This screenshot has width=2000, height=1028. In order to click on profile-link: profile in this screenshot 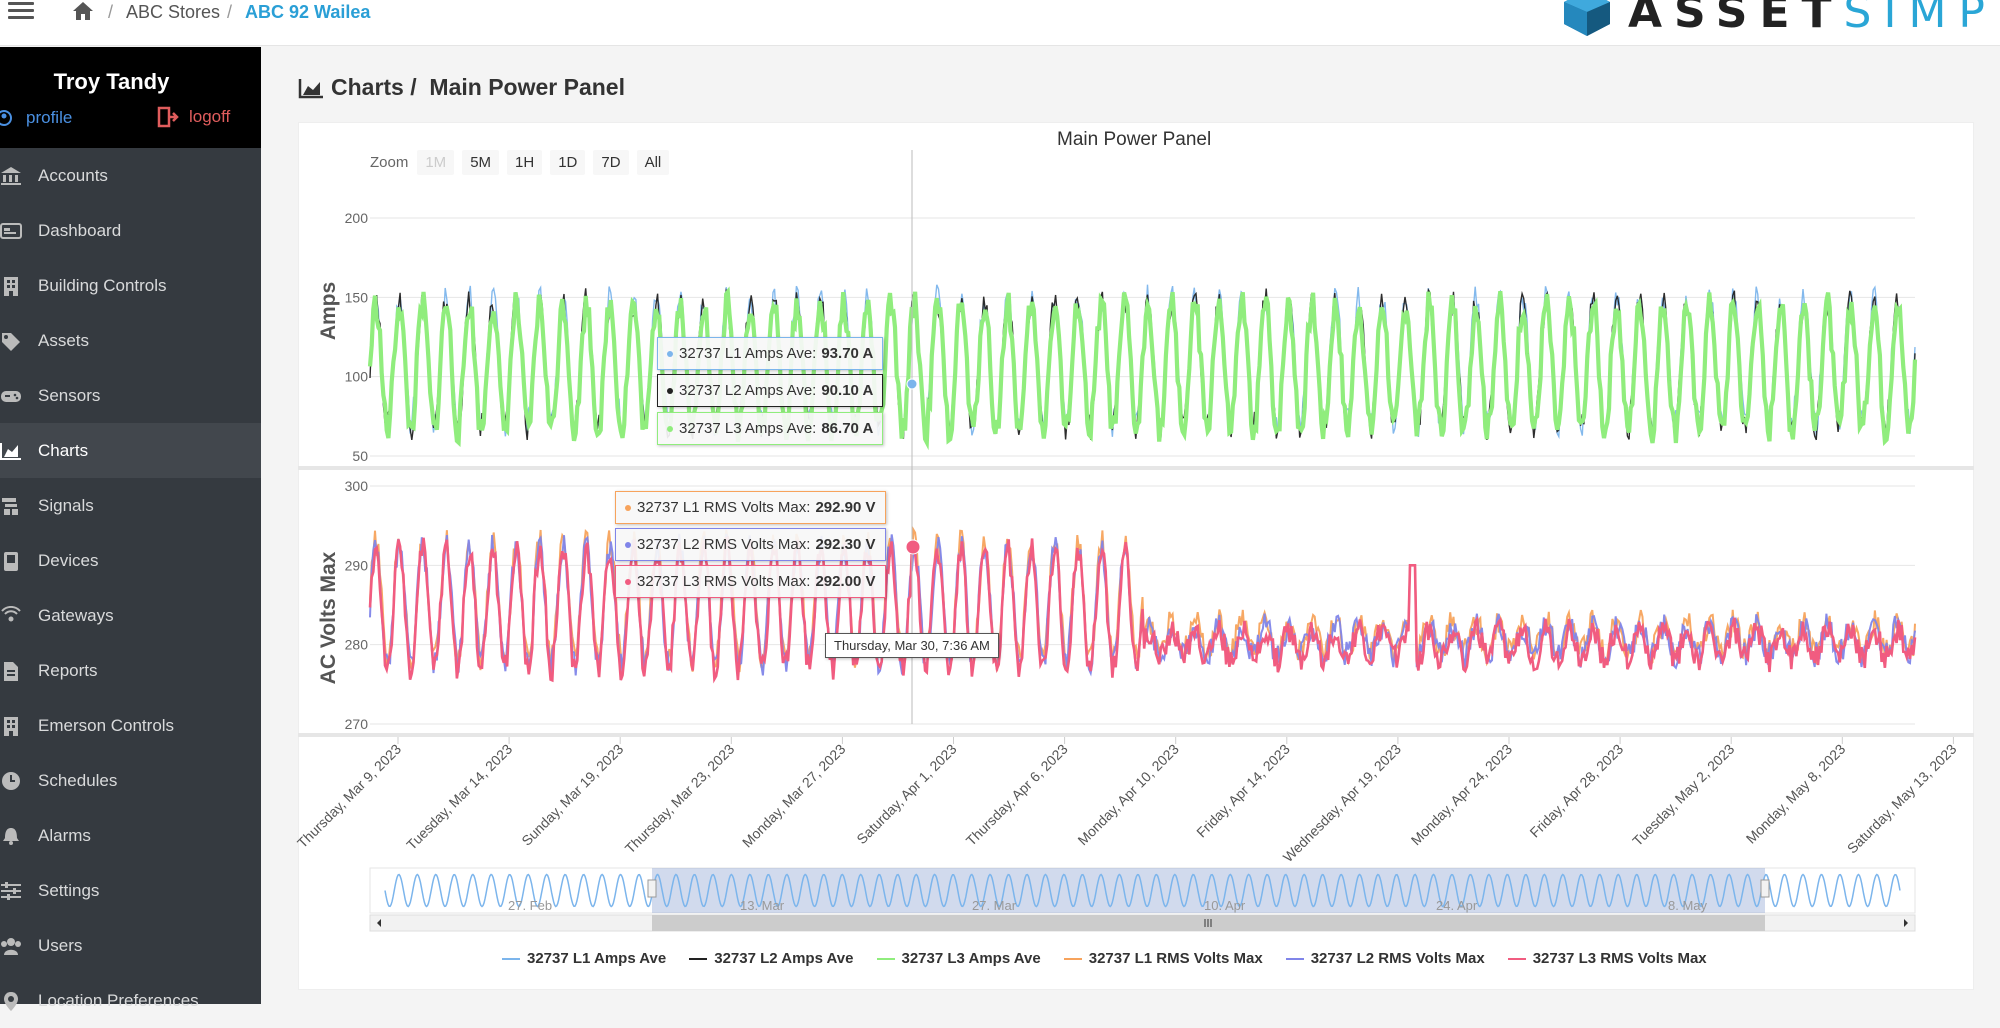, I will do `click(36, 118)`.